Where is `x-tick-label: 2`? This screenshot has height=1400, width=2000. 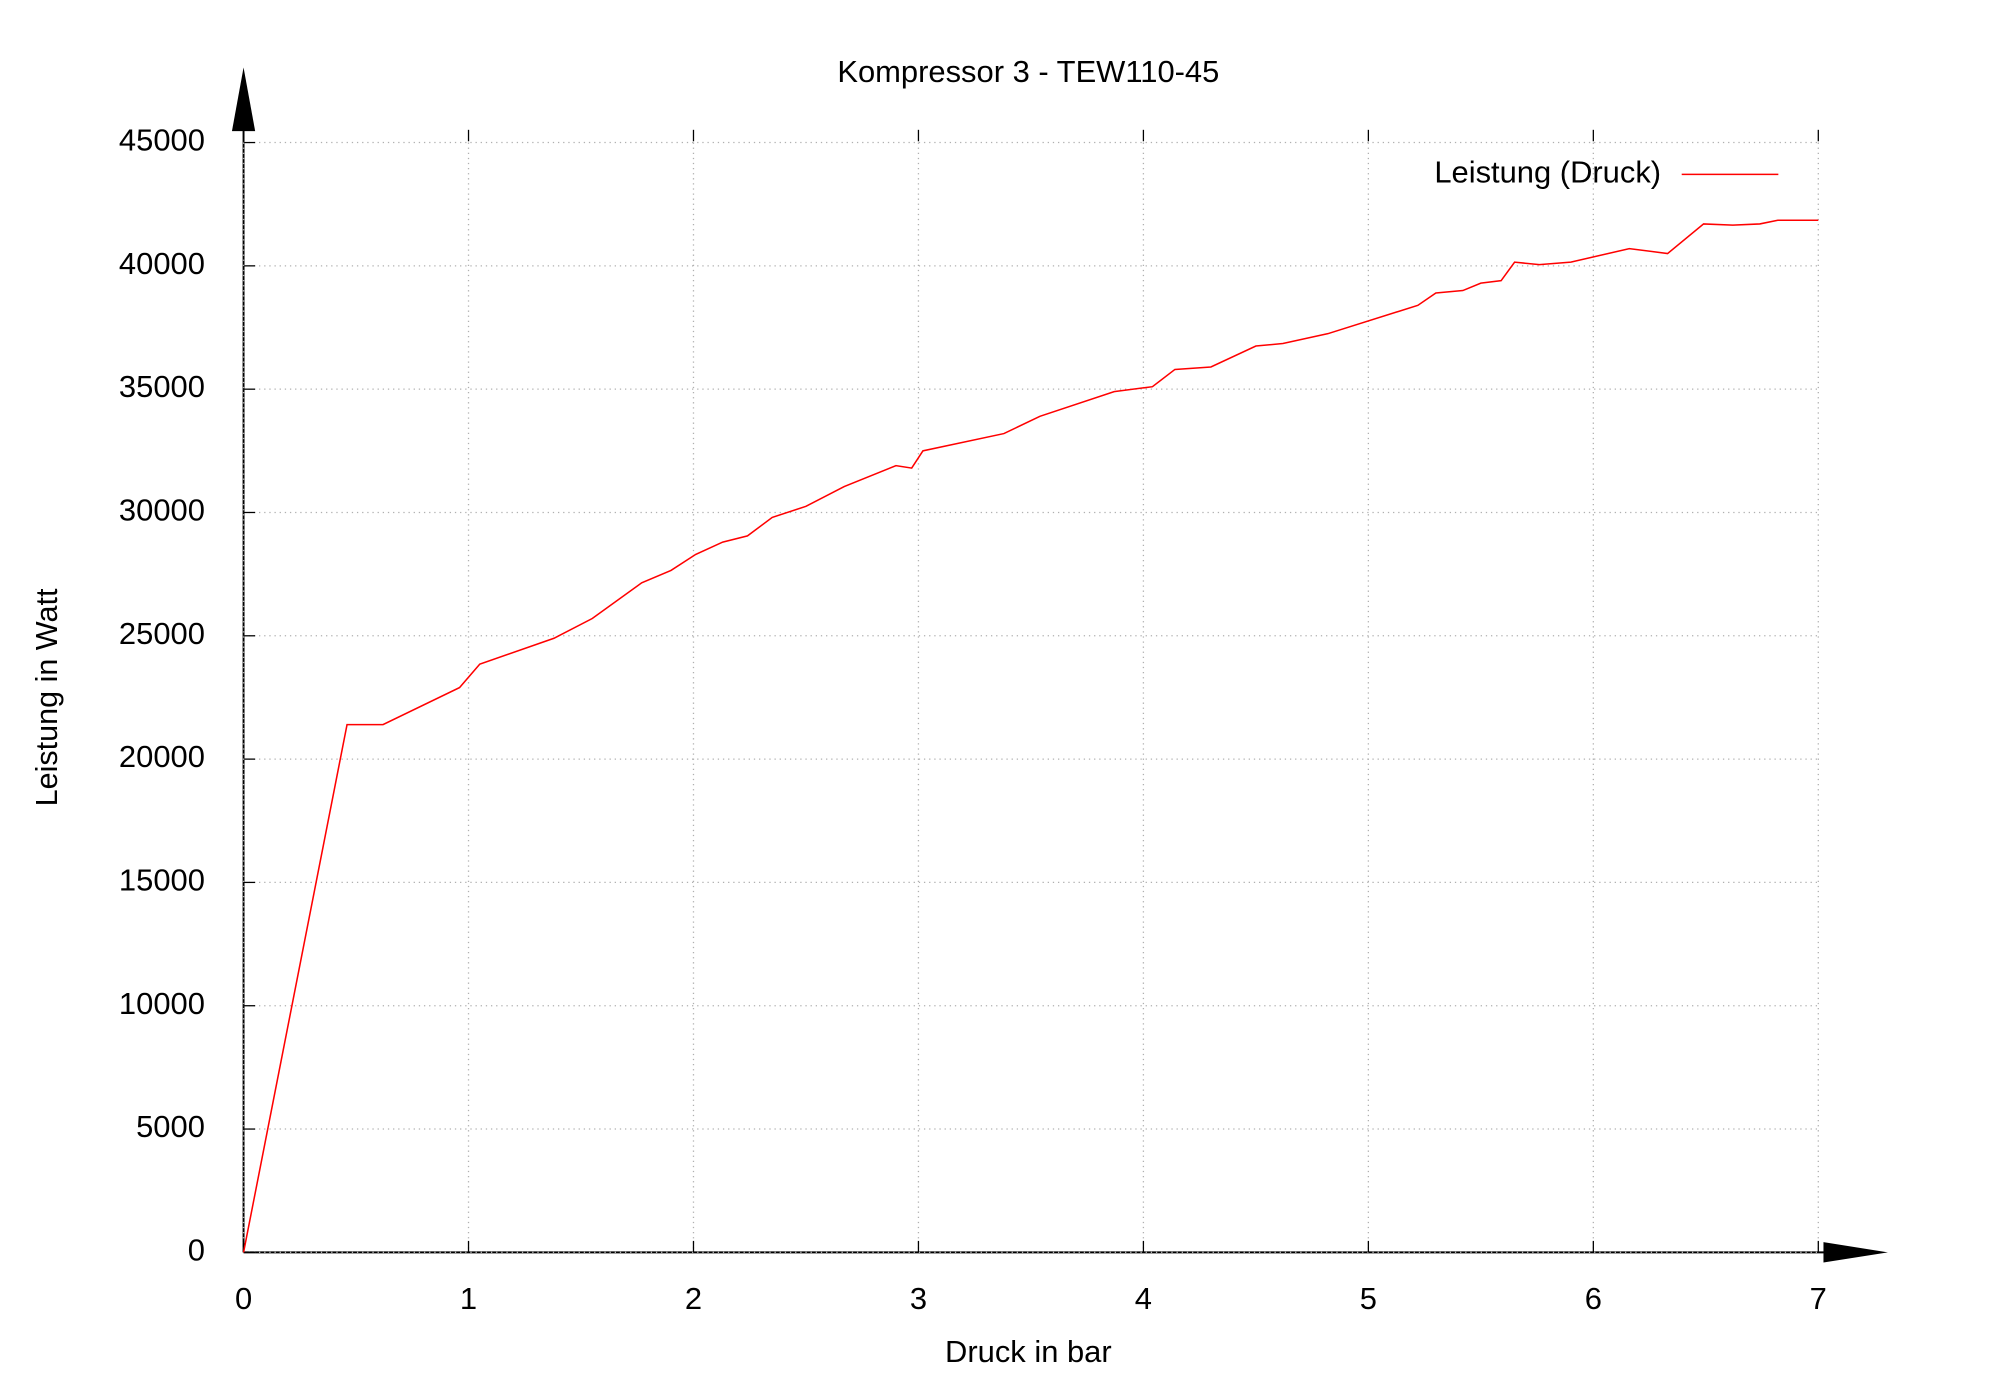 x-tick-label: 2 is located at coordinates (693, 1298).